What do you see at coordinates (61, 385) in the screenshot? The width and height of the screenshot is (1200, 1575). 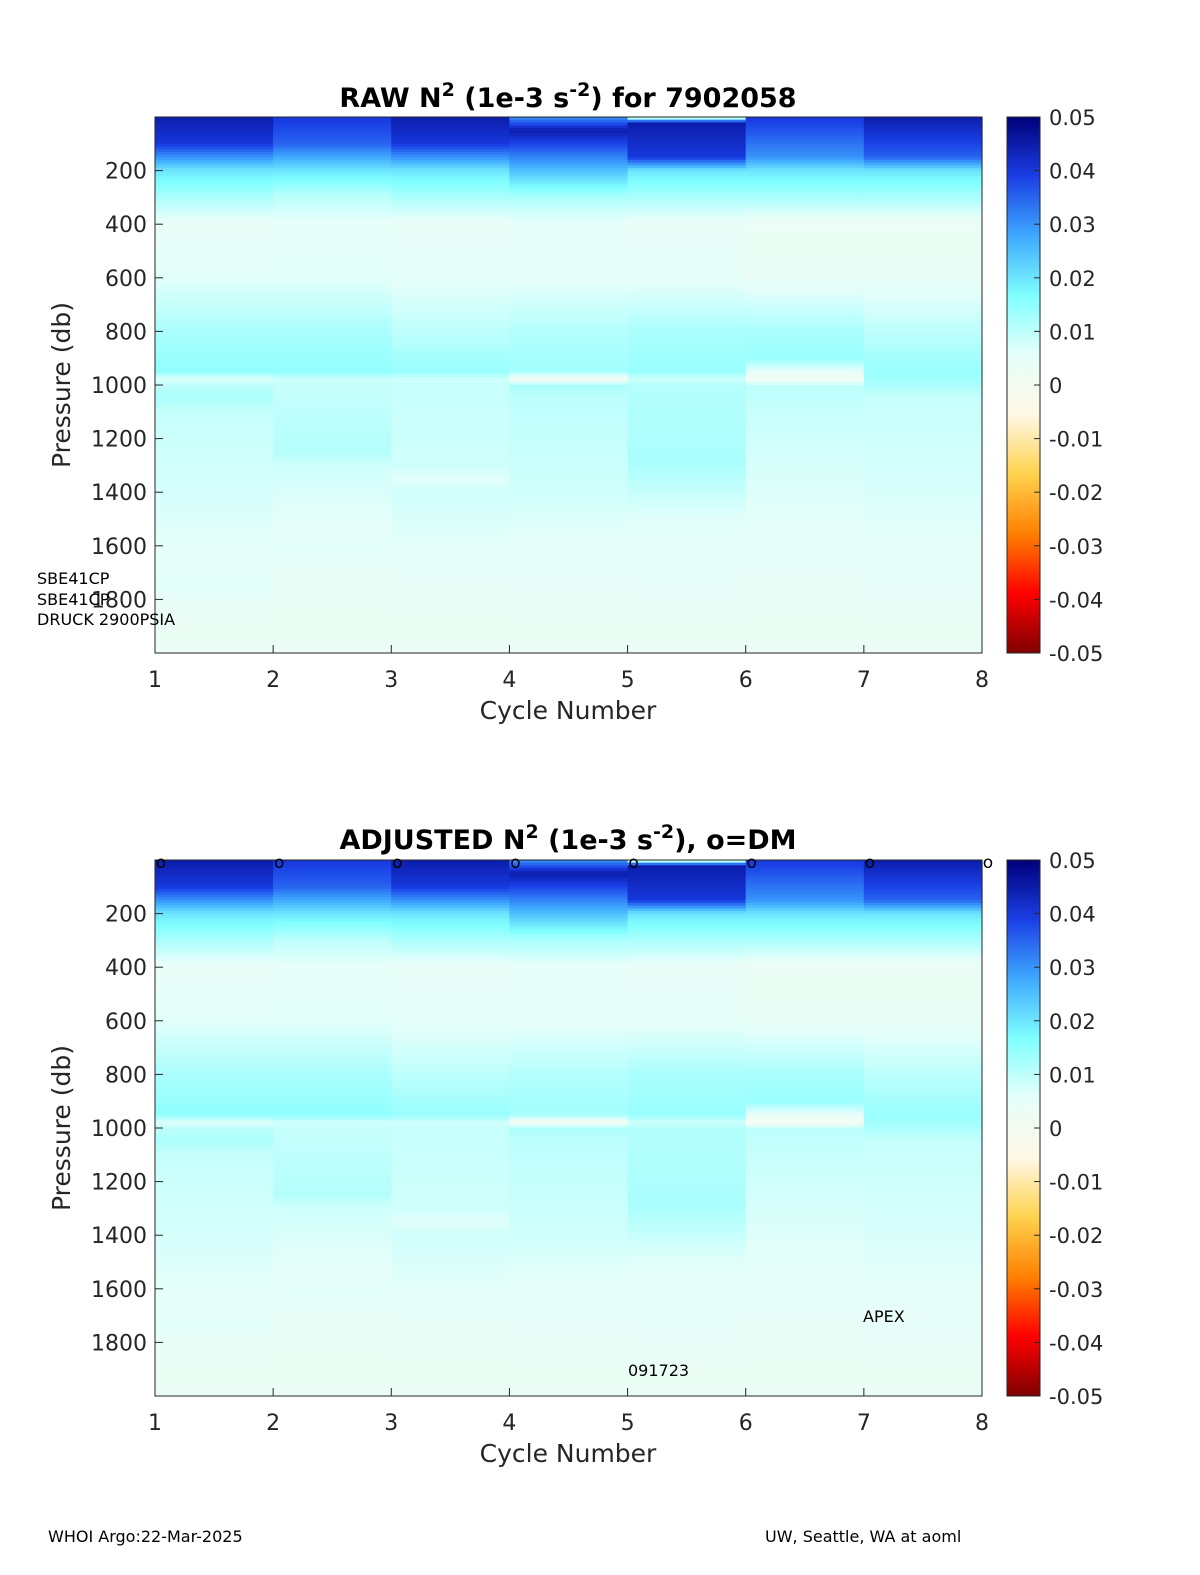 I see `raw-y-axis-label: Pressure (db)` at bounding box center [61, 385].